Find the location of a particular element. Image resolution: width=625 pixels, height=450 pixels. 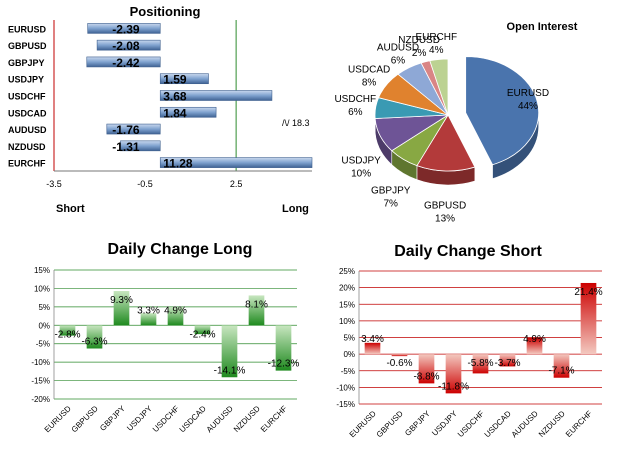

pie-slice-percent: 2% is located at coordinates (419, 53).